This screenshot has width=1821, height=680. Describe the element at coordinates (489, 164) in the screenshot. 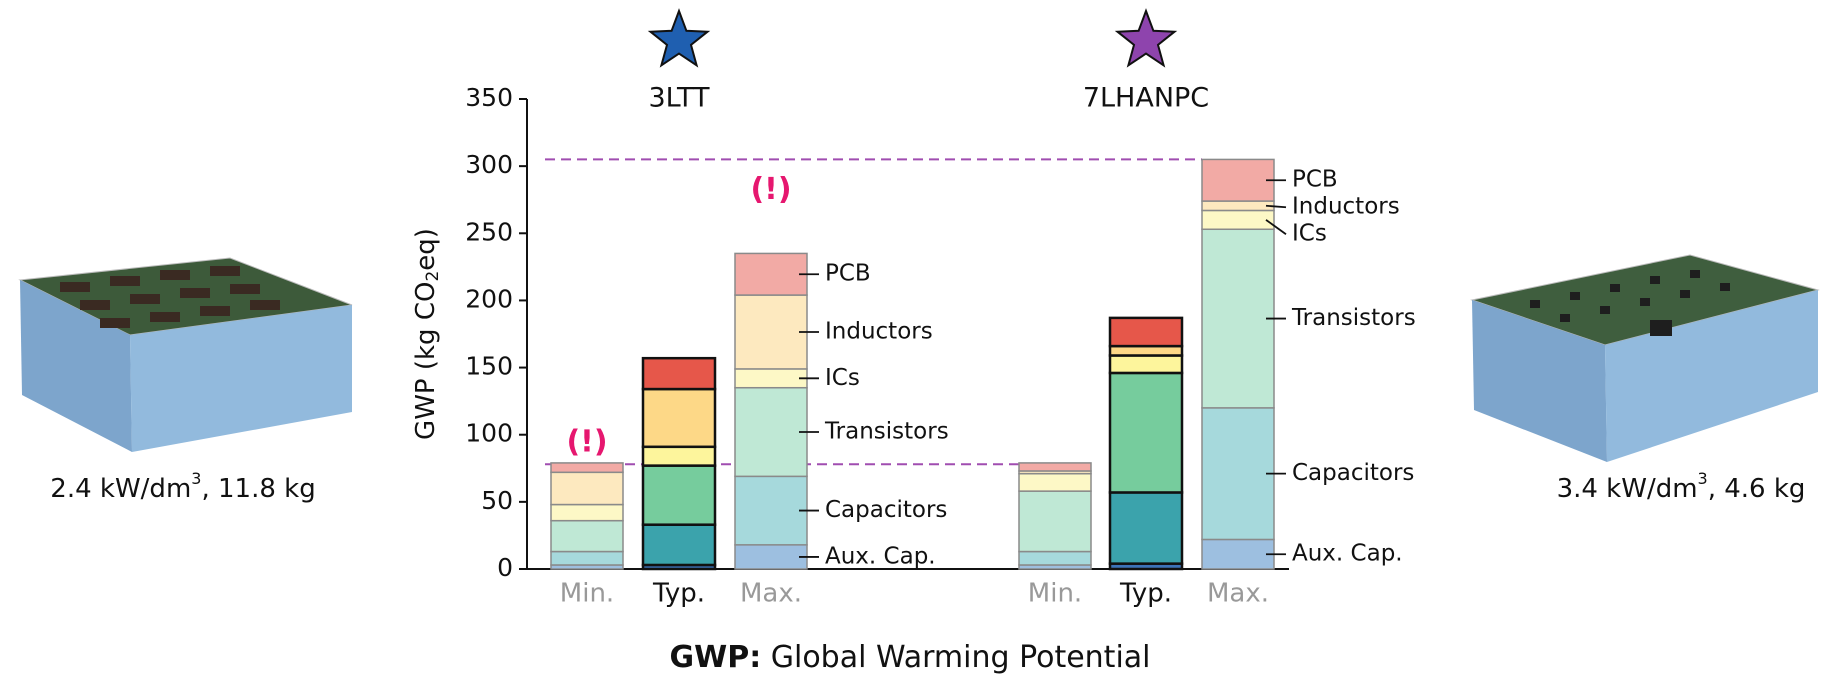

I see `y-tick-label: 300` at that location.